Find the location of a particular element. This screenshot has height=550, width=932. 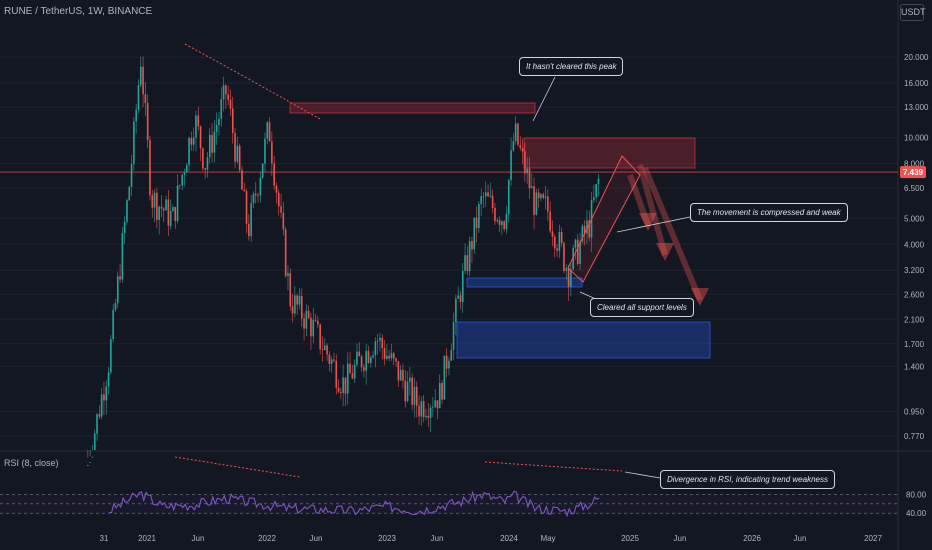

rising-wedge is located at coordinates (604, 219).